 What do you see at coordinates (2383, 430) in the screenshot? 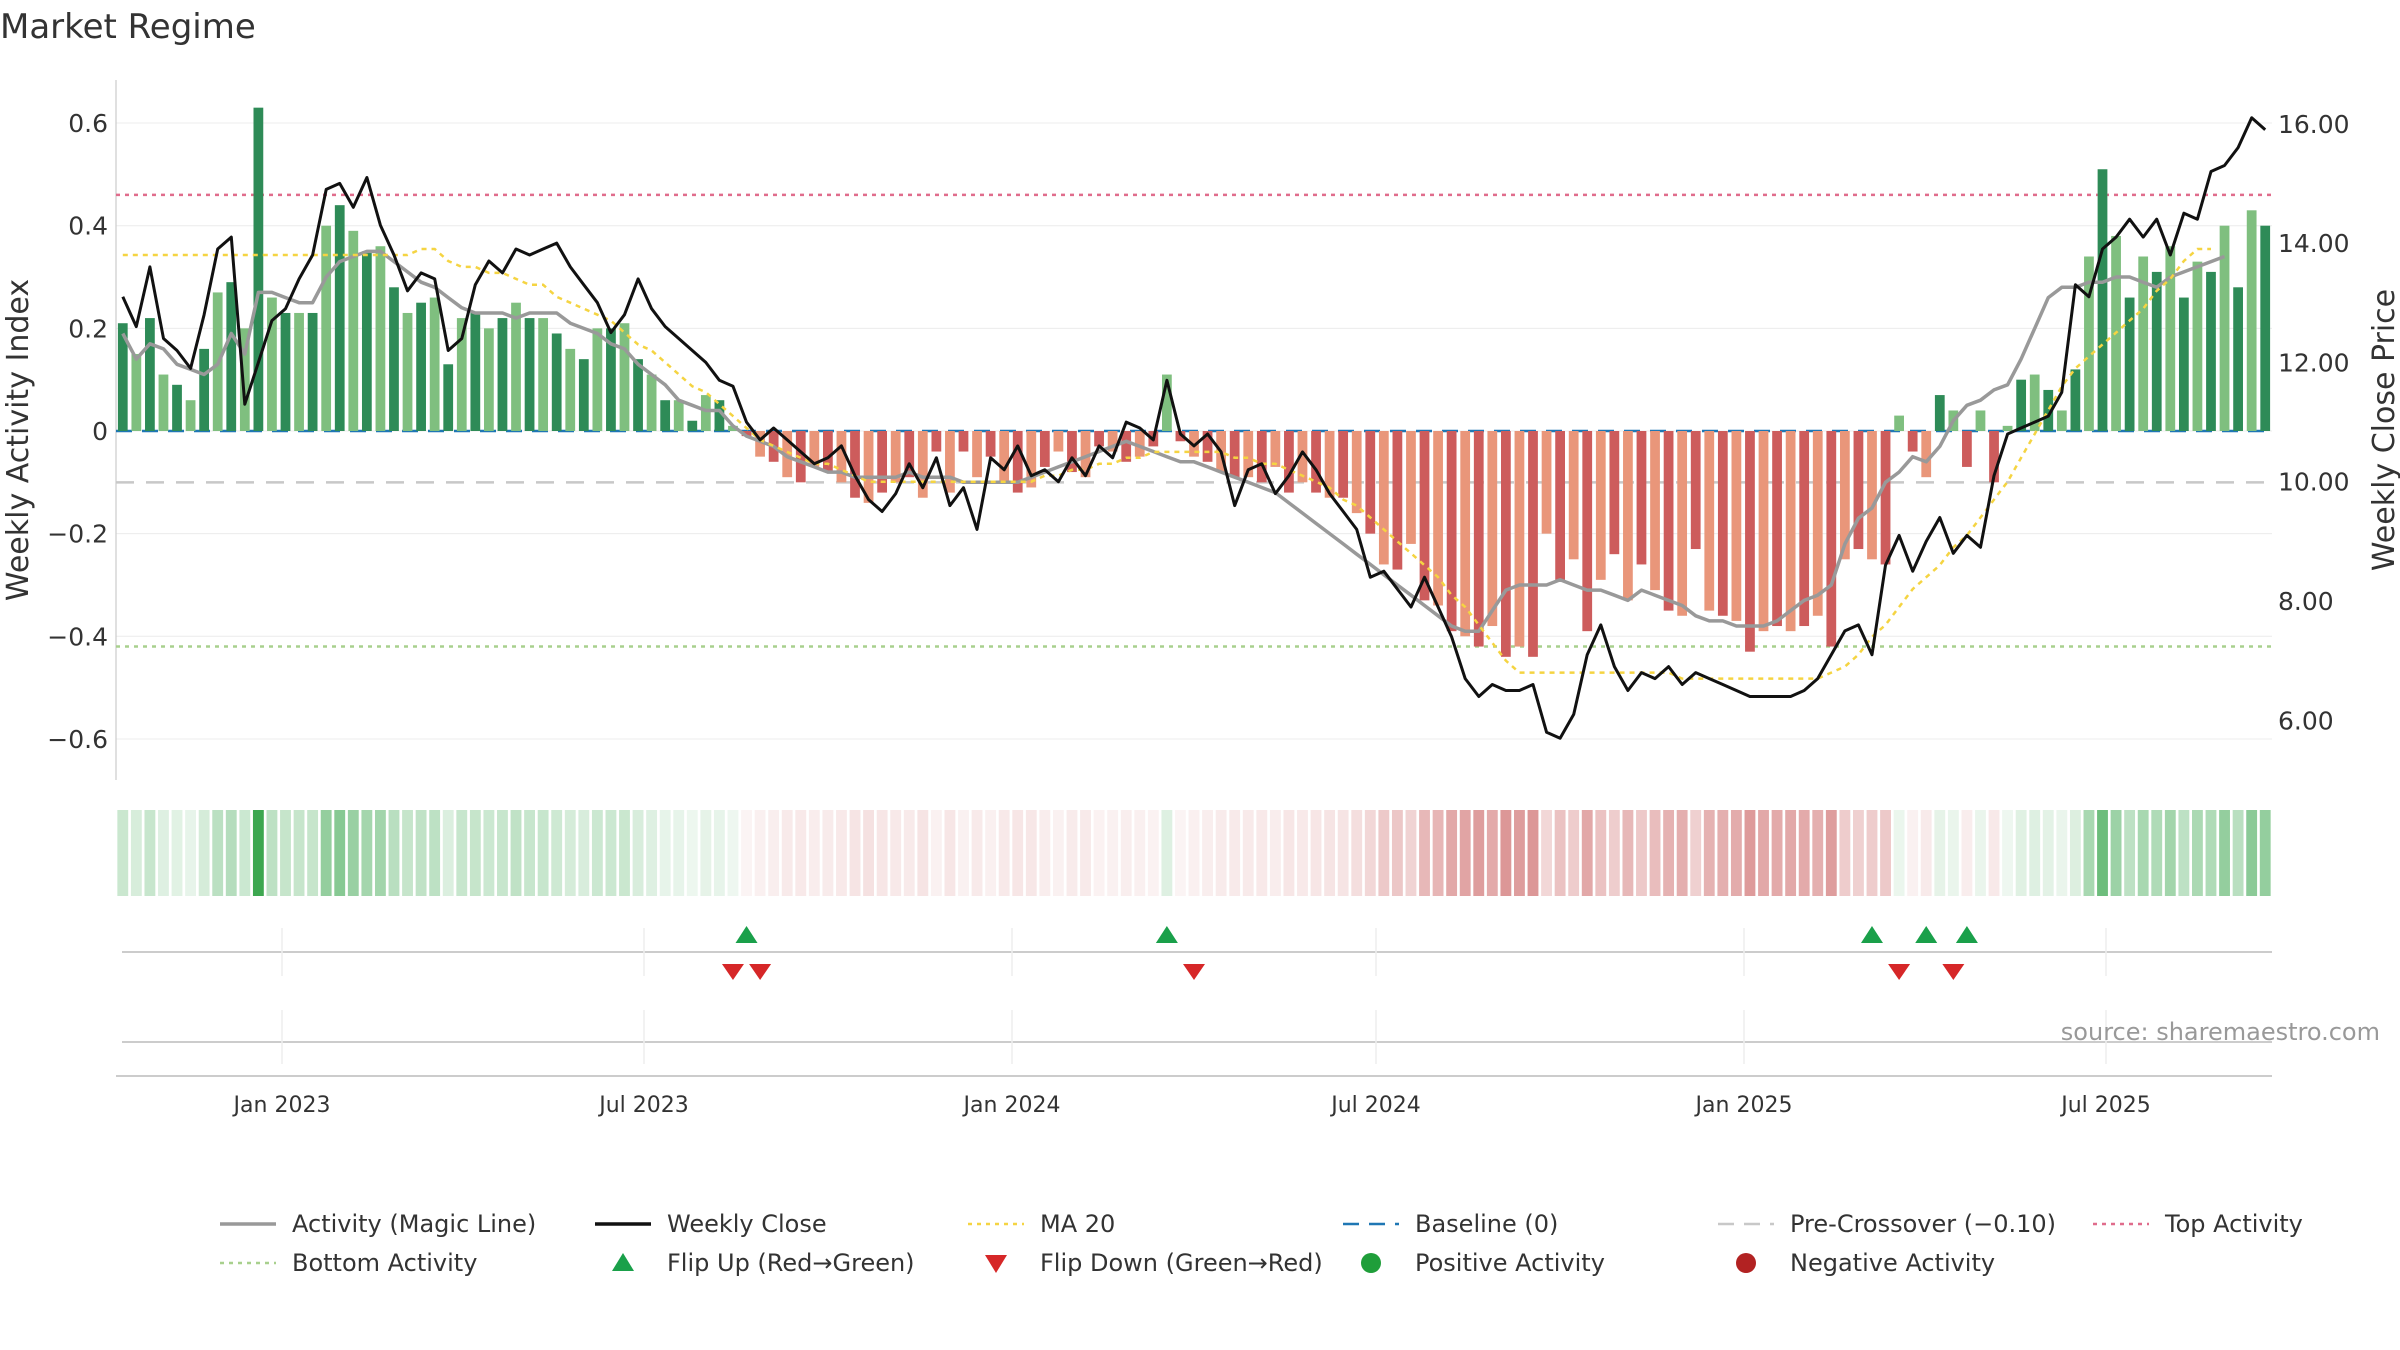
I see `right-y-axis-label: Weekly Close Price` at bounding box center [2383, 430].